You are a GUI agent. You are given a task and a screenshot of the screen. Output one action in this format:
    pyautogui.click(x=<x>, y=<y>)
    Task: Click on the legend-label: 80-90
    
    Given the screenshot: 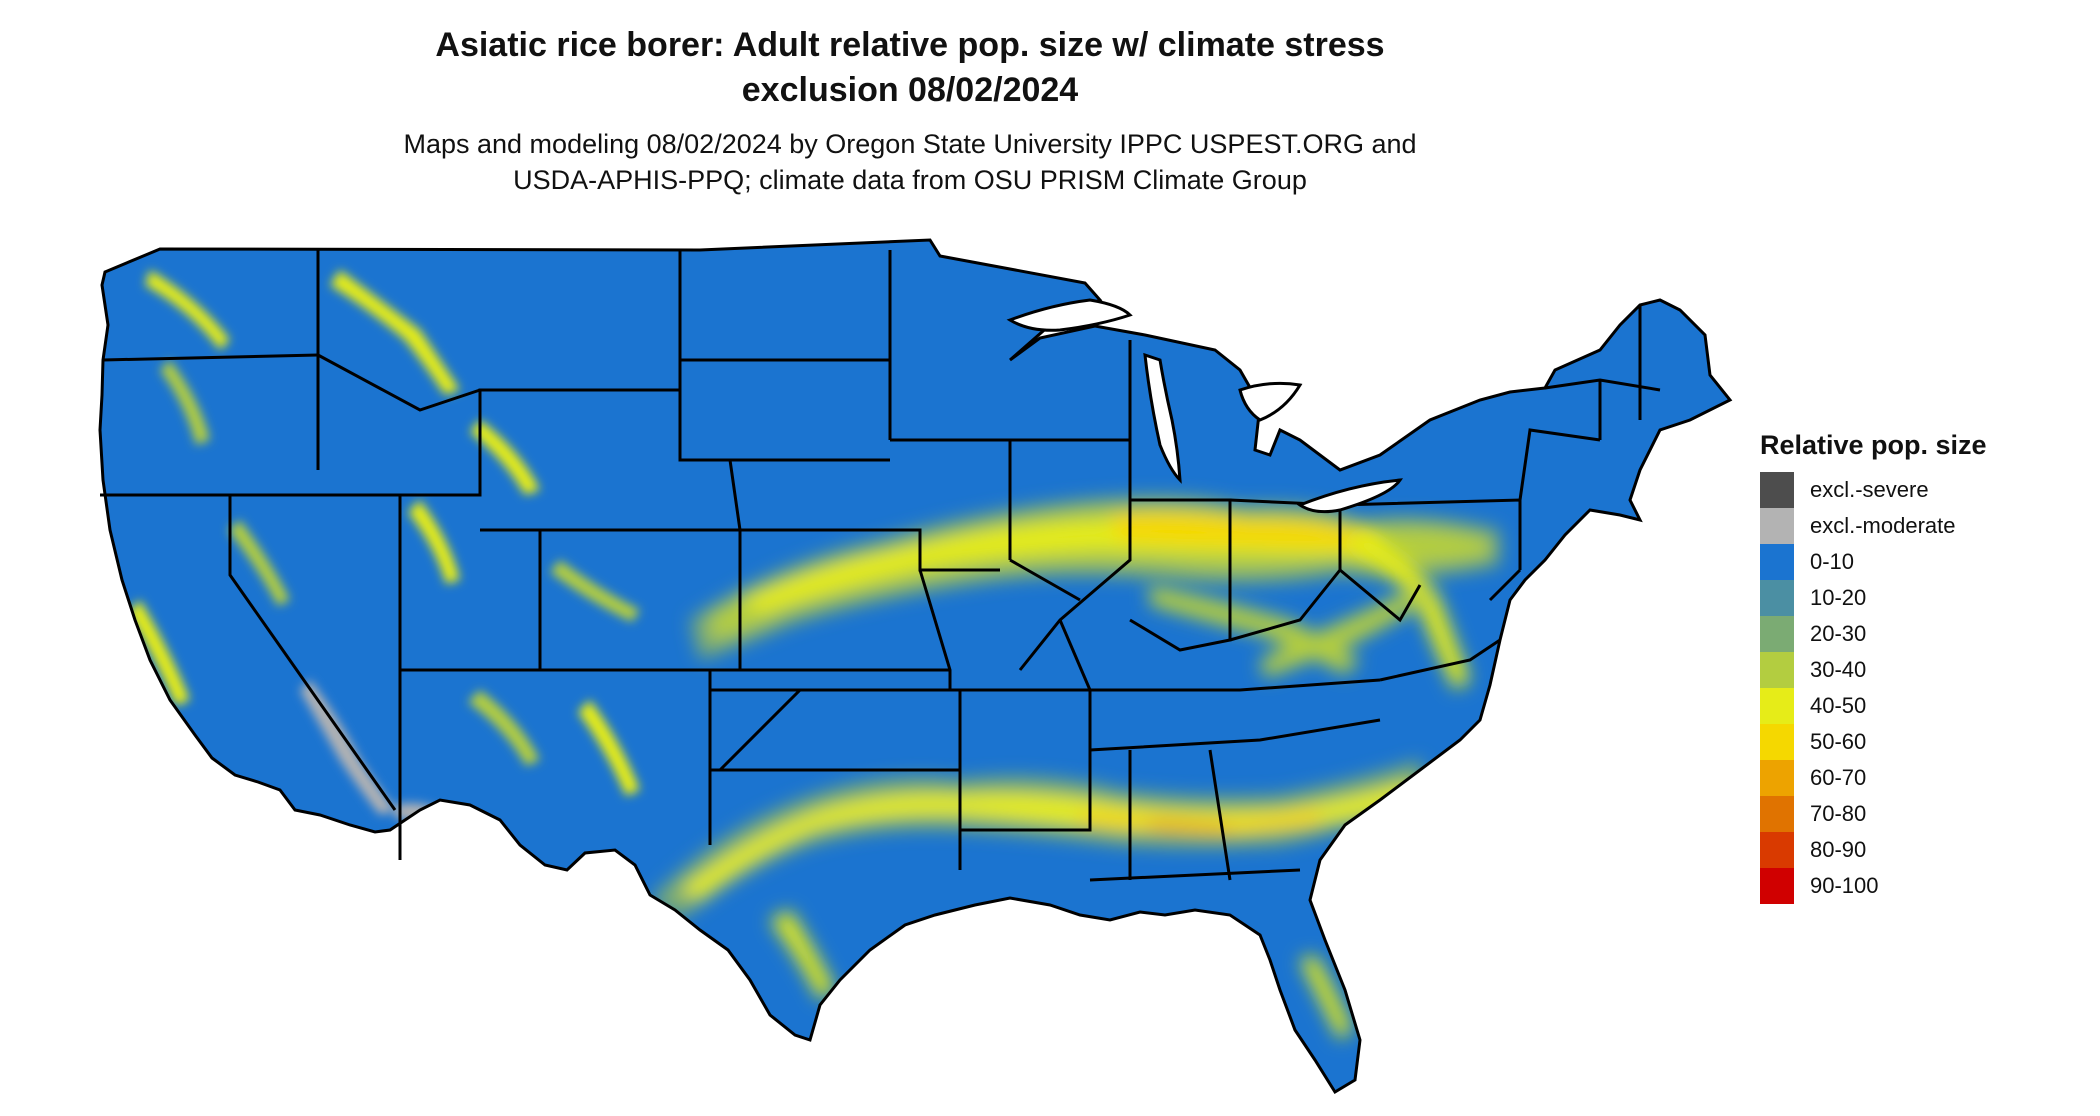 What is the action you would take?
    pyautogui.click(x=1838, y=849)
    